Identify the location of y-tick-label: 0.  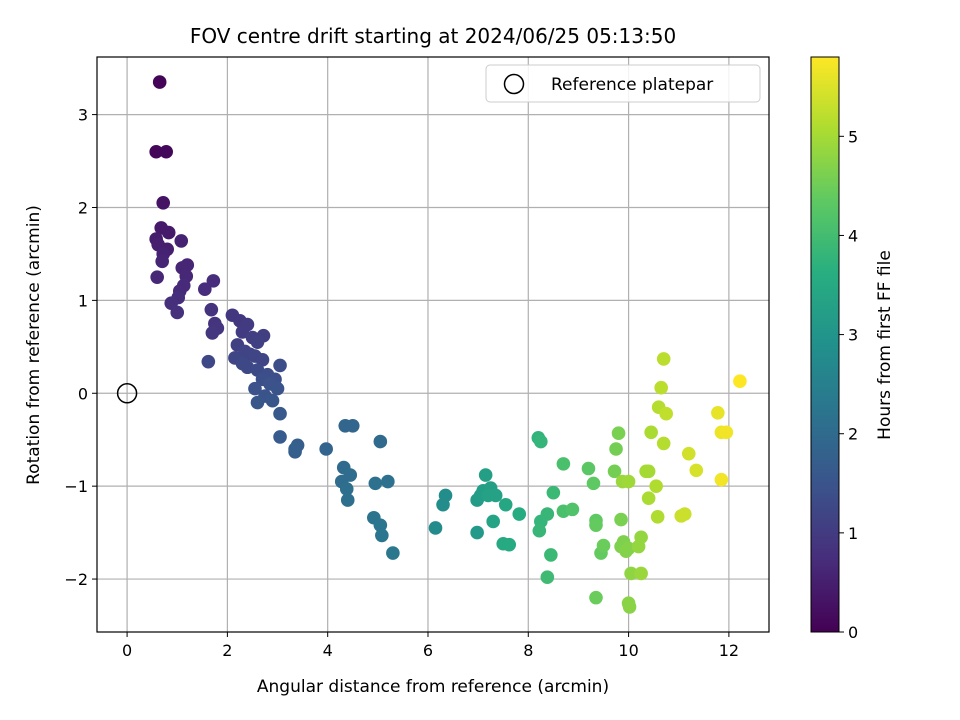
(83, 393).